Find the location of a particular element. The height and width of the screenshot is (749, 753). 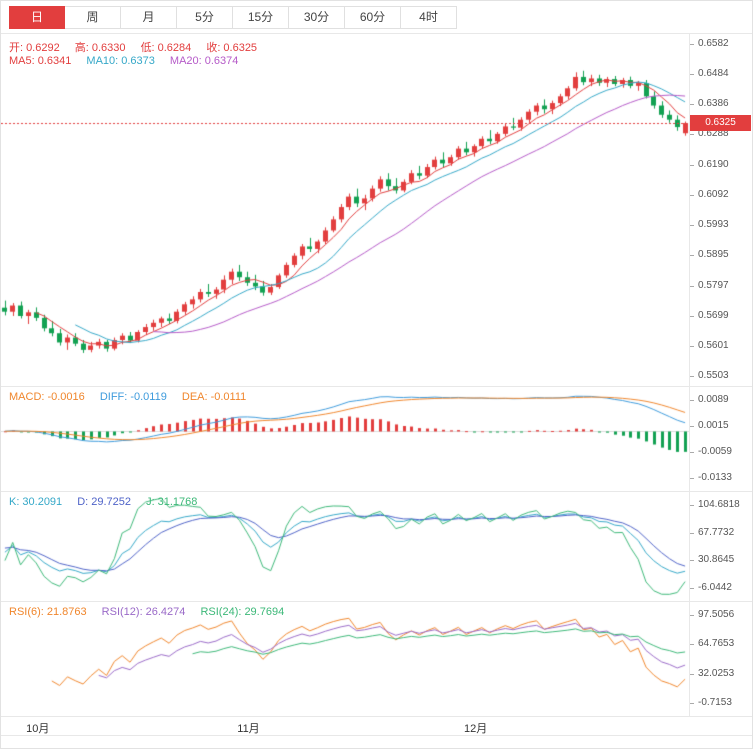

price-axis-label: 0.6582 is located at coordinates (721, 44).